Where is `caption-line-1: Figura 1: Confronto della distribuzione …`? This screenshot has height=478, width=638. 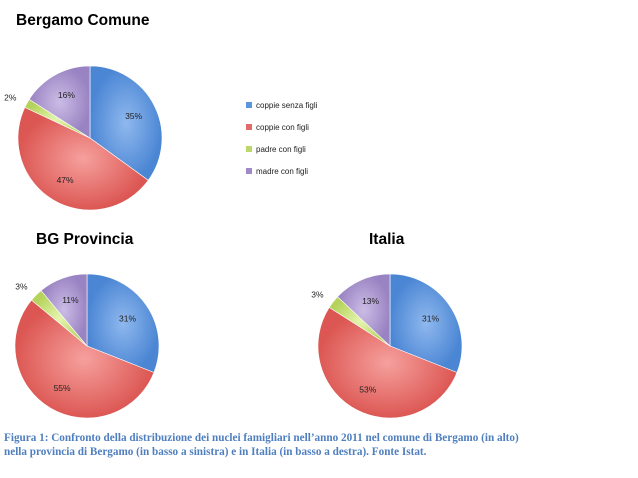
caption-line-1: Figura 1: Confronto della distribuzione … is located at coordinates (261, 438).